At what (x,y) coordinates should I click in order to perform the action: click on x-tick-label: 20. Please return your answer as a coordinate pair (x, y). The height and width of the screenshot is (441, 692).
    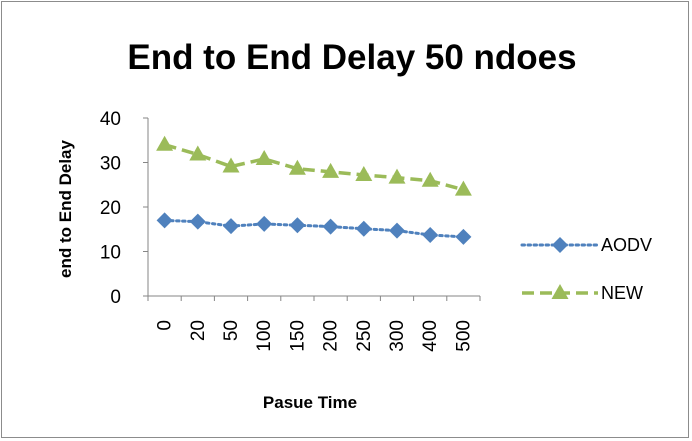
    Looking at the image, I should click on (198, 330).